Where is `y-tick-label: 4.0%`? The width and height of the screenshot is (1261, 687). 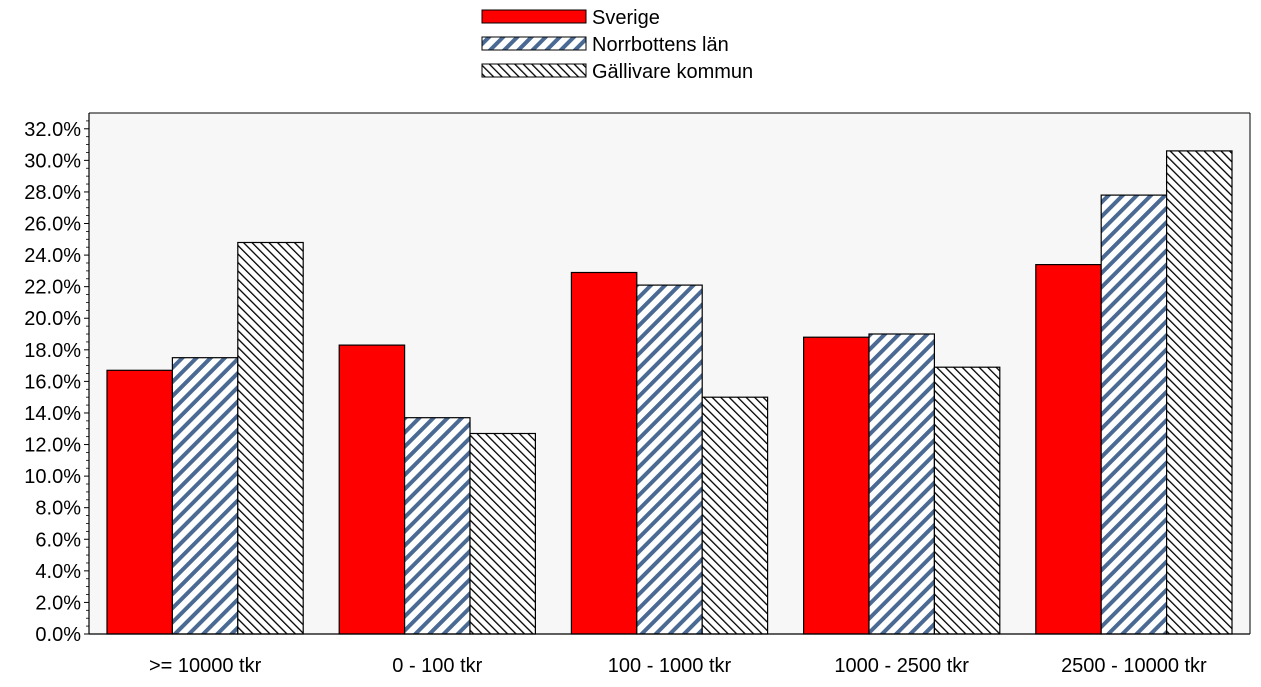
y-tick-label: 4.0% is located at coordinates (58, 572).